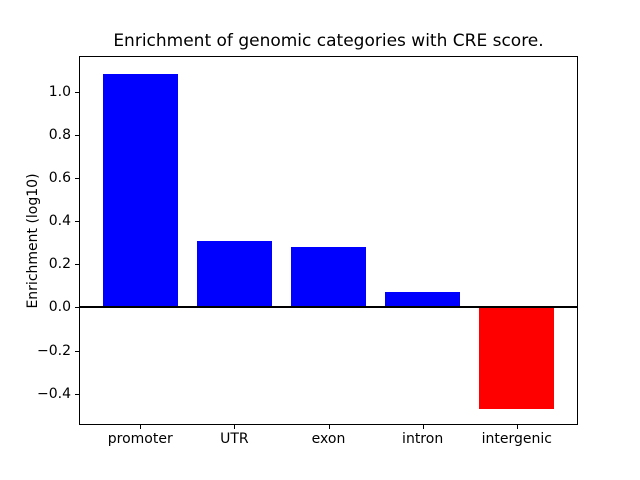  What do you see at coordinates (59, 91) in the screenshot?
I see `y-tick-label: 1.0` at bounding box center [59, 91].